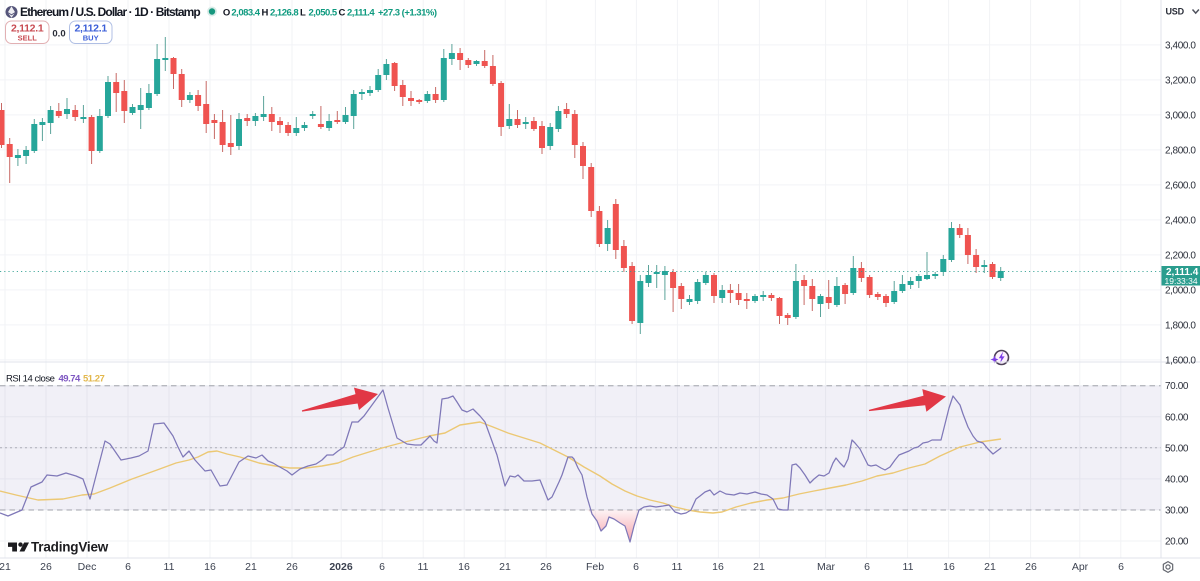  Describe the element at coordinates (1180, 150) in the screenshot. I see `svg-text: 2,800.0` at that location.